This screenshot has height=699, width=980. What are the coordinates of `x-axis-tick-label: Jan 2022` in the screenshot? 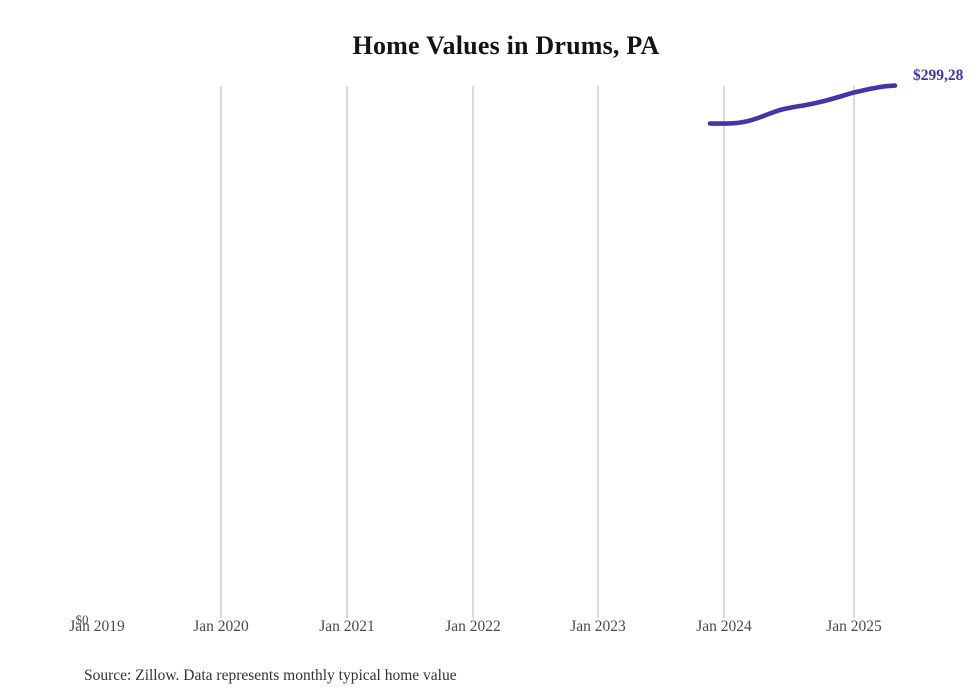 It's located at (473, 626).